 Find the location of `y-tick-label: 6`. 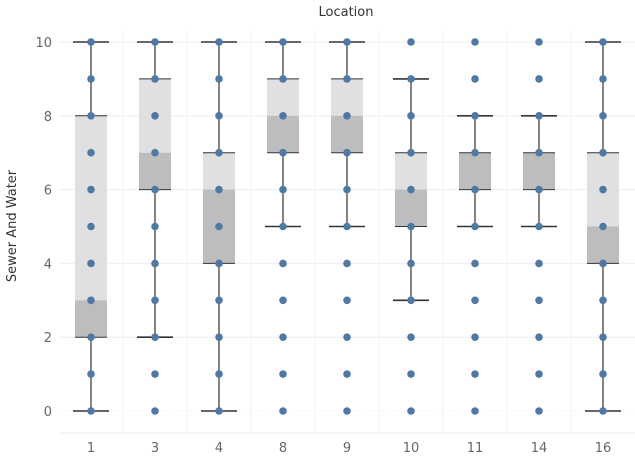

y-tick-label: 6 is located at coordinates (48, 191).